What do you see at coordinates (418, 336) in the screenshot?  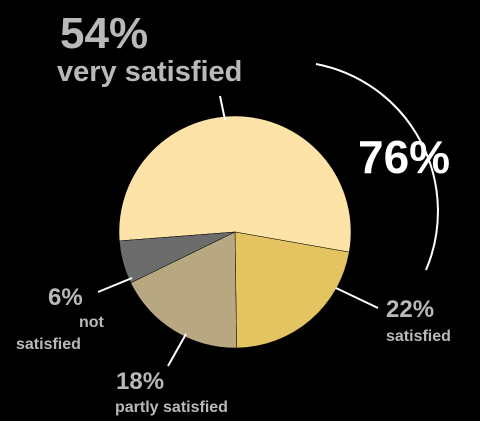 I see `satisfied-label: satisfied` at bounding box center [418, 336].